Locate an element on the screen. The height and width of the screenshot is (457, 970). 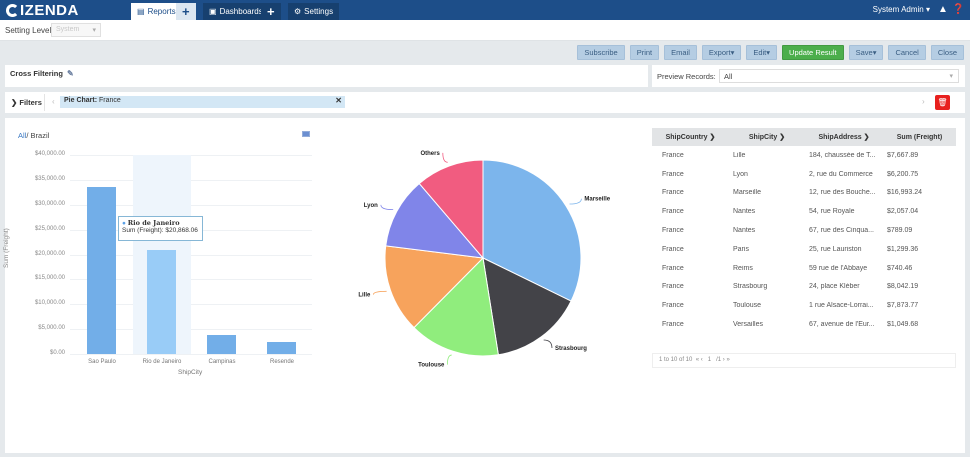
page-input: 1 is located at coordinates (709, 360).